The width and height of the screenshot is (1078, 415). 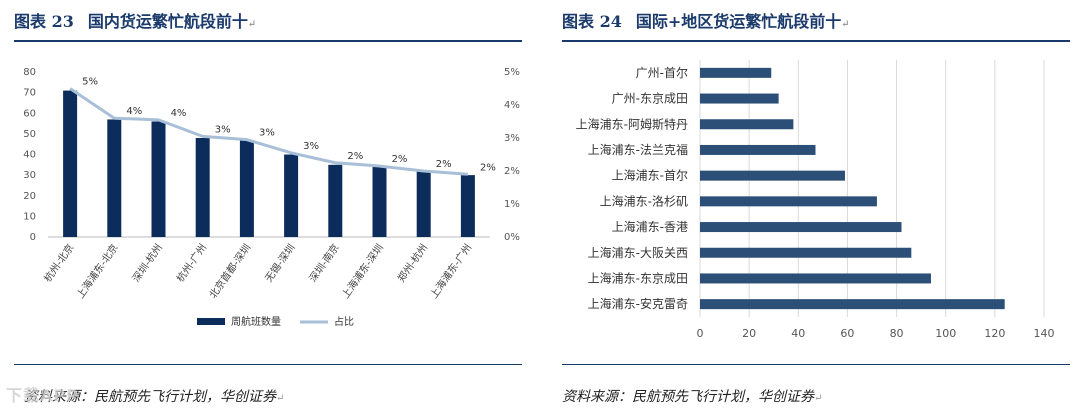 I want to click on legend-bar-swatch, so click(x=211, y=321).